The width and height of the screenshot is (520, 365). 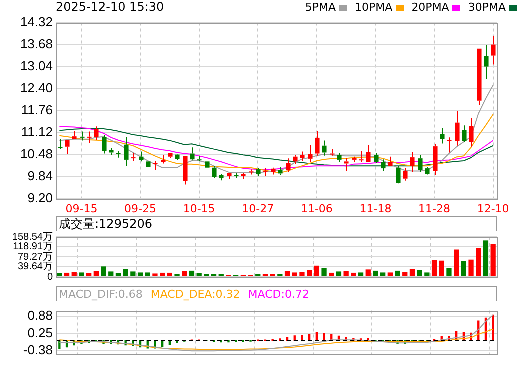 What do you see at coordinates (36, 88) in the screenshot?
I see `y-tick-label: 12.40` at bounding box center [36, 88].